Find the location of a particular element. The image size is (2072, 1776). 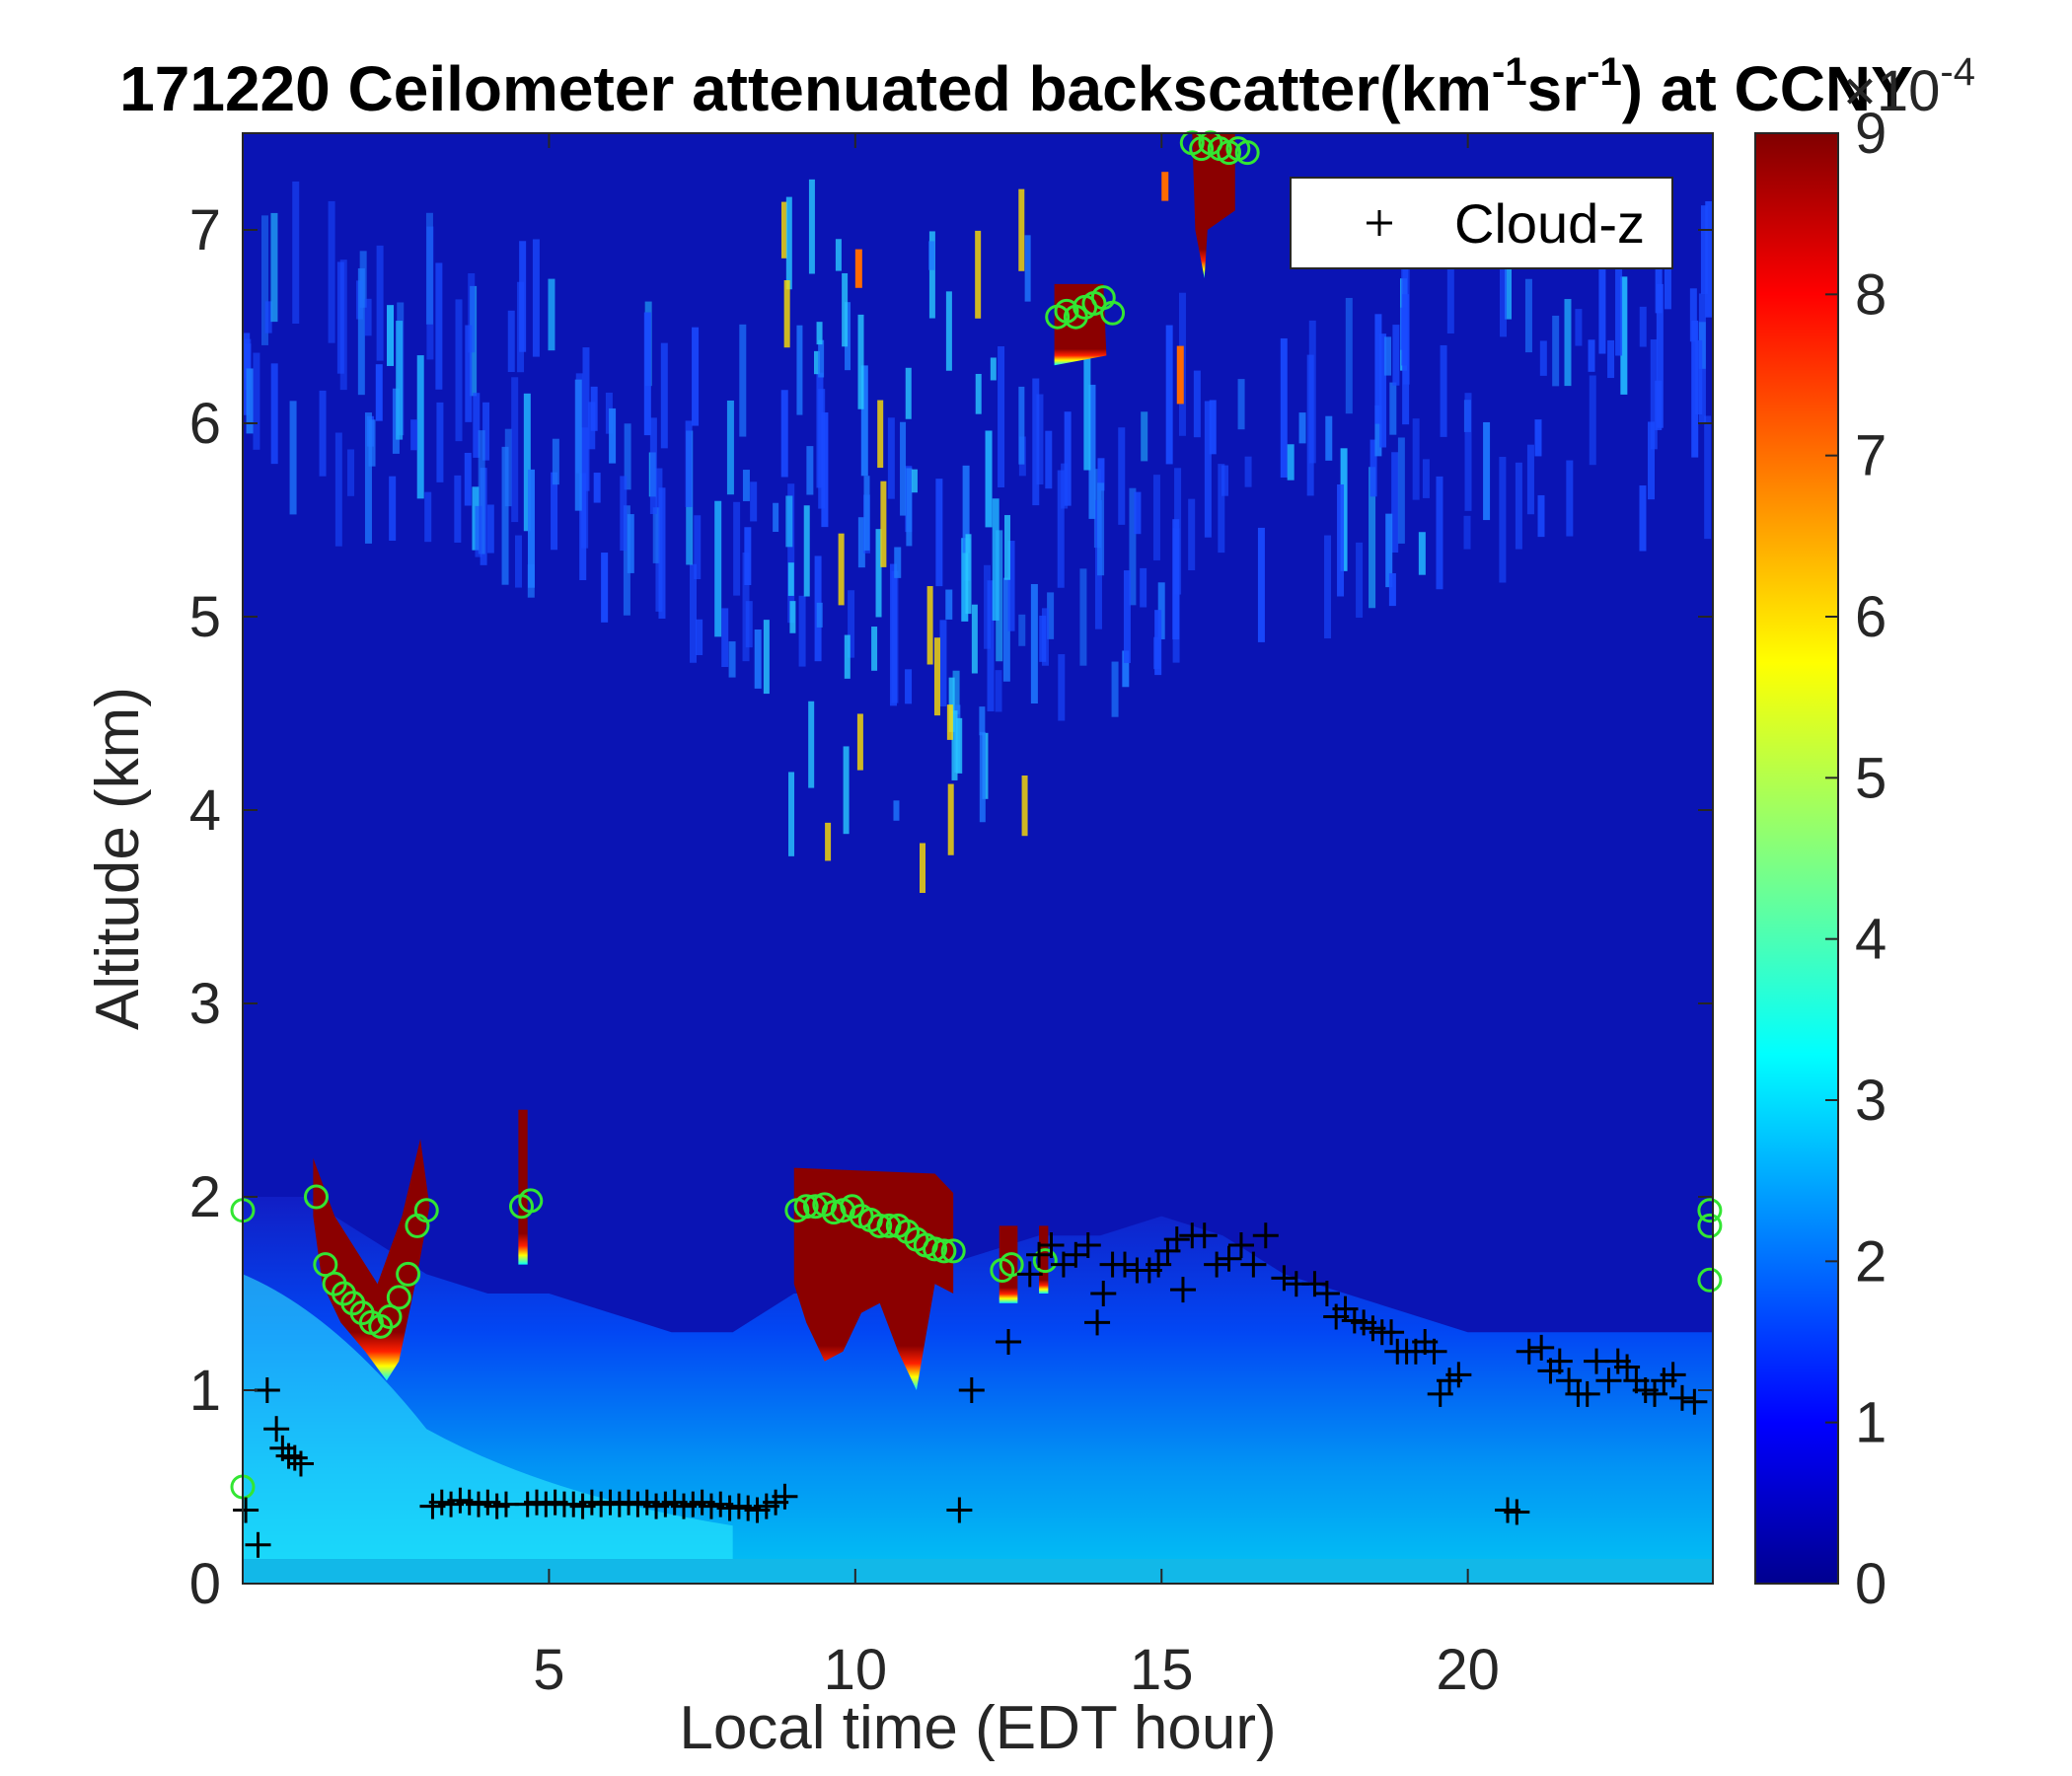

y-tick-label: 1 is located at coordinates (205, 1391).